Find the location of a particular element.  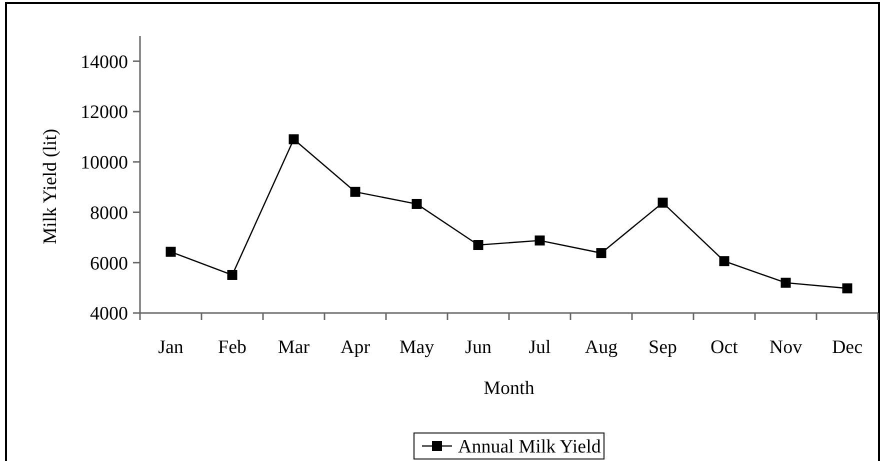

y-tick-label: 12000 is located at coordinates (104, 113).